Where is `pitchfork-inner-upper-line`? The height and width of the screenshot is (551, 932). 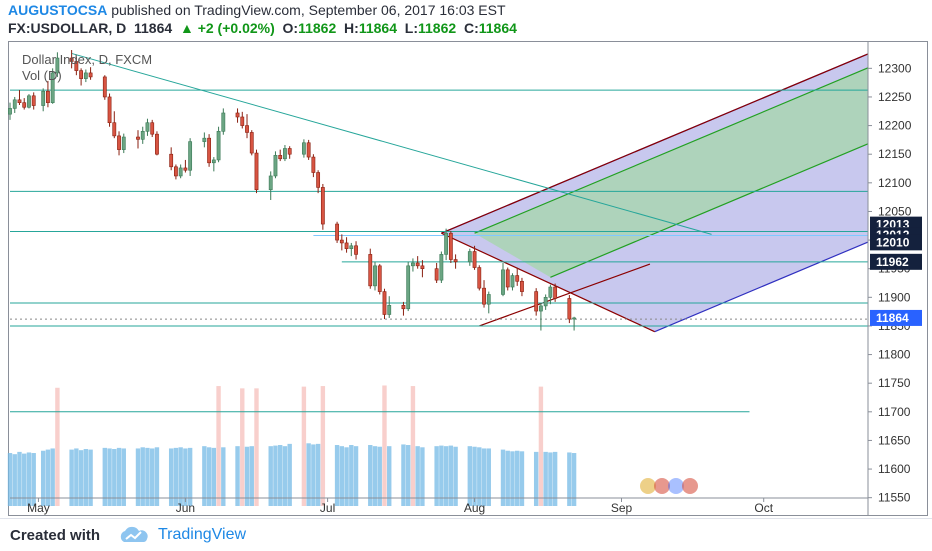 pitchfork-inner-upper-line is located at coordinates (671, 150).